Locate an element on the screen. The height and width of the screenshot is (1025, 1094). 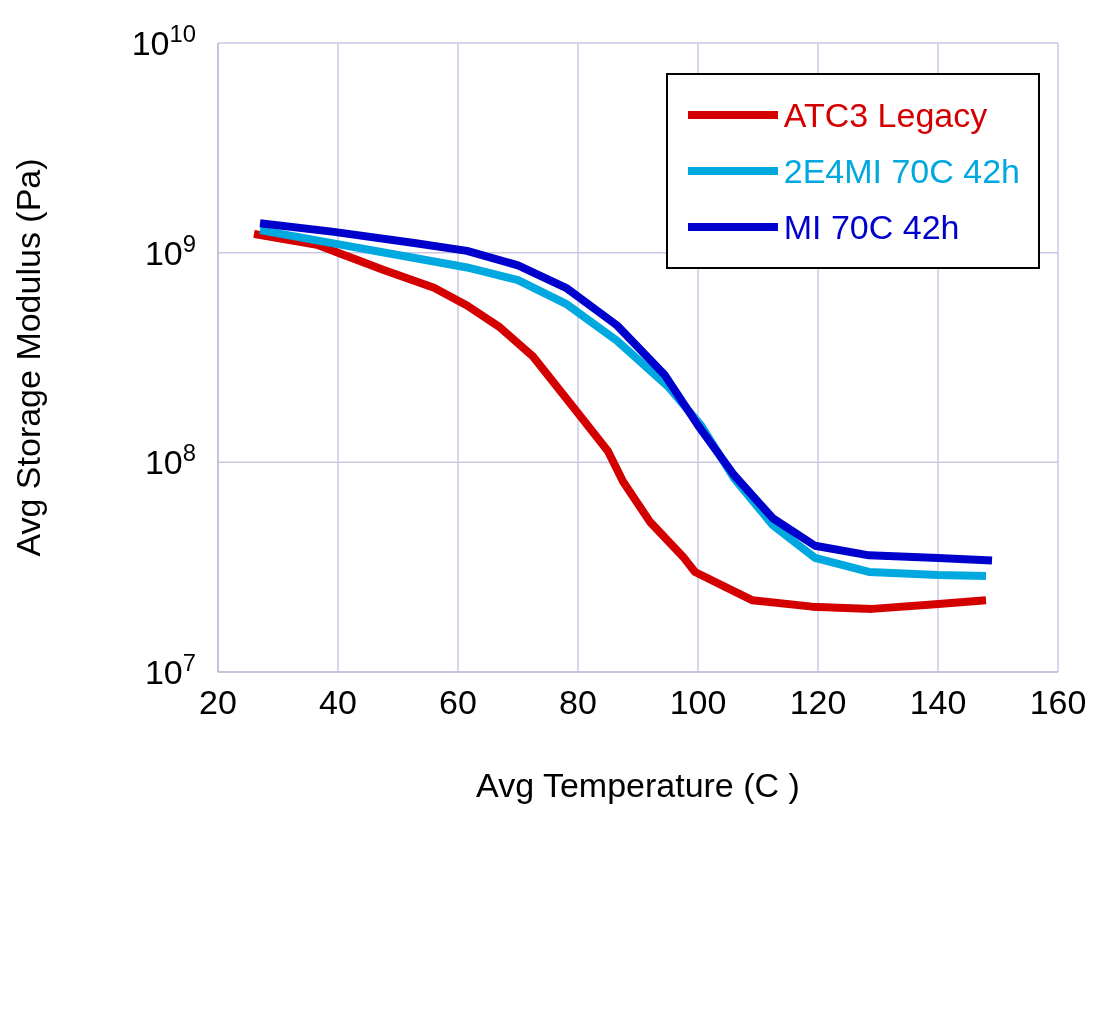
x-tick-label: 40 is located at coordinates (338, 702).